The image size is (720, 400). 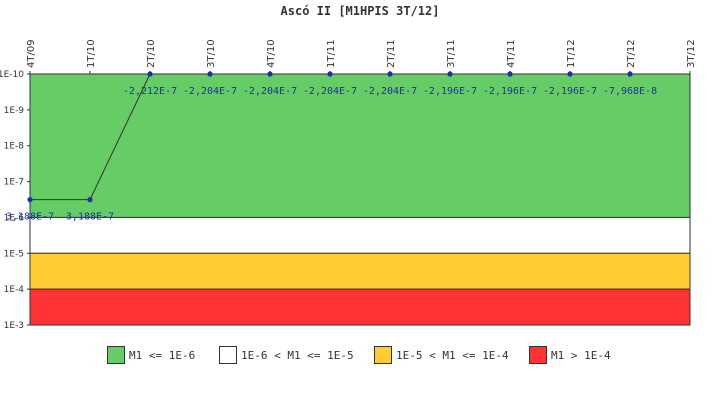 What do you see at coordinates (14, 326) in the screenshot?
I see `y-tick-label: 1E-3` at bounding box center [14, 326].